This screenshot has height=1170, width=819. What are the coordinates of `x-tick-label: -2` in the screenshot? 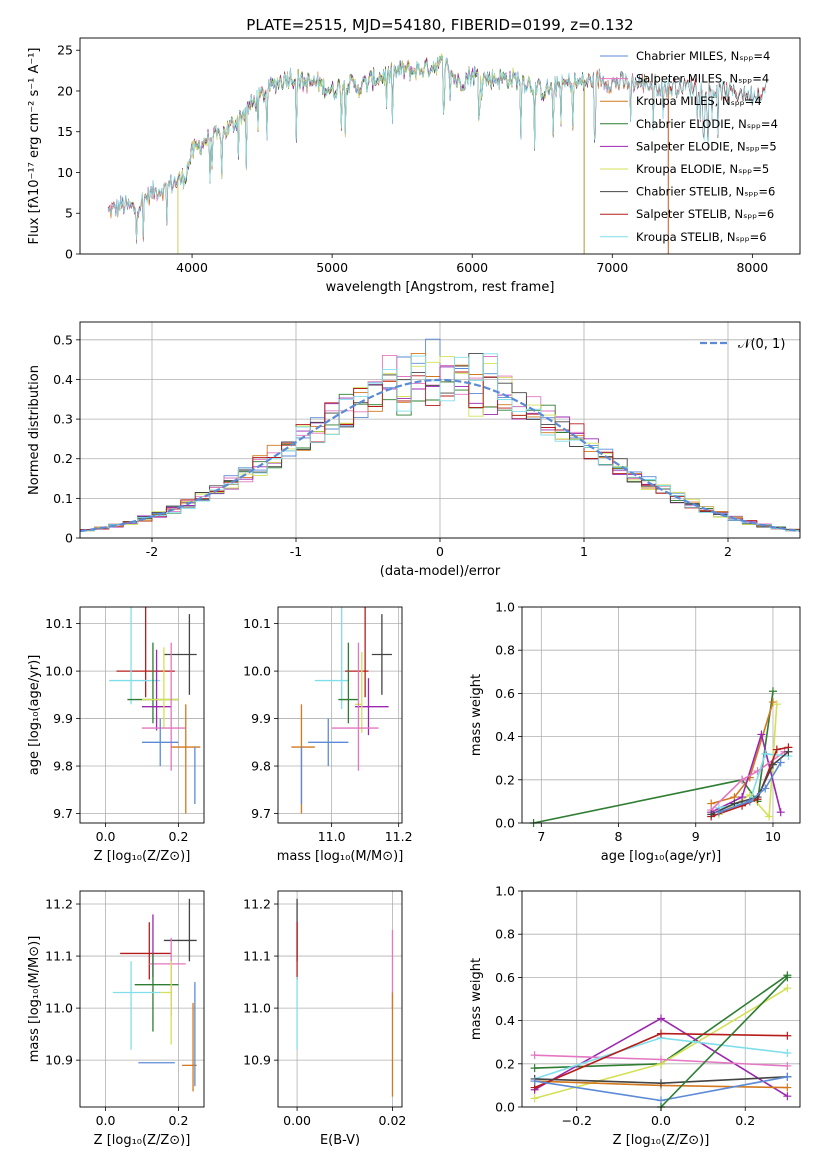 It's located at (152, 551).